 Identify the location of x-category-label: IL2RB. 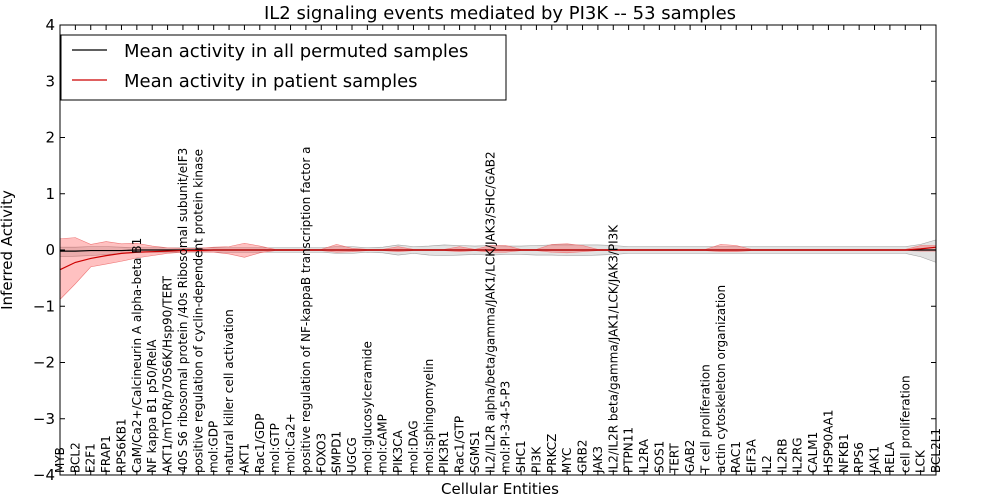
(782, 456).